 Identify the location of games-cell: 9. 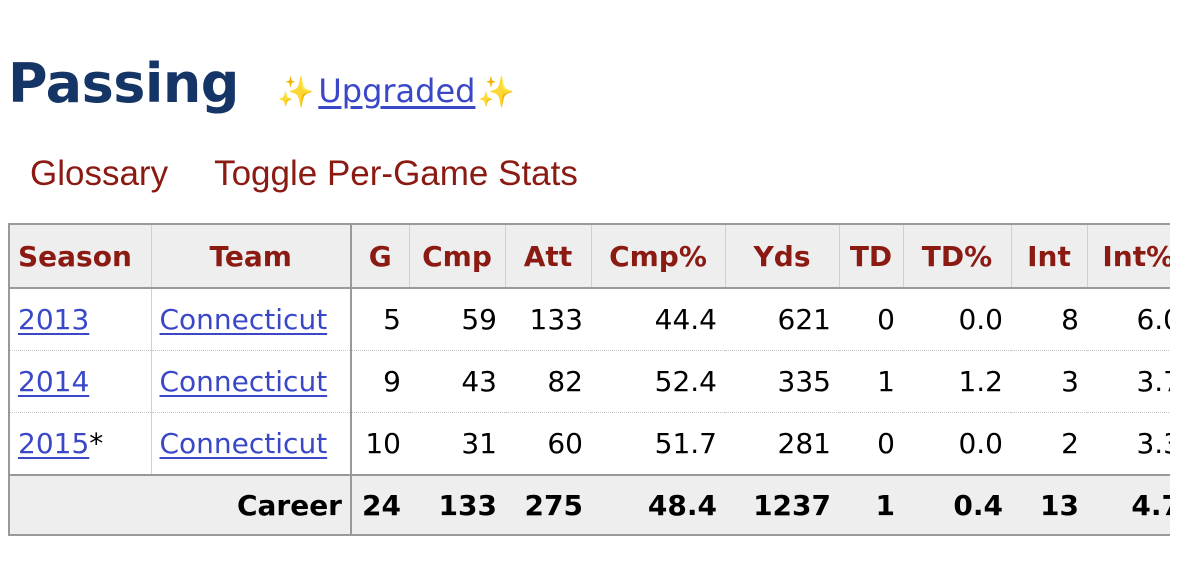
(379, 381).